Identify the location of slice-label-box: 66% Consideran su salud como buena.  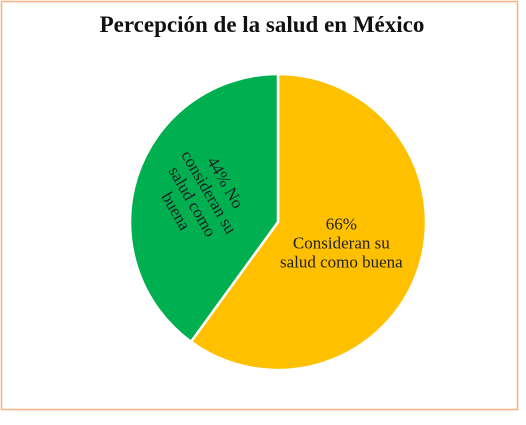
(341, 243).